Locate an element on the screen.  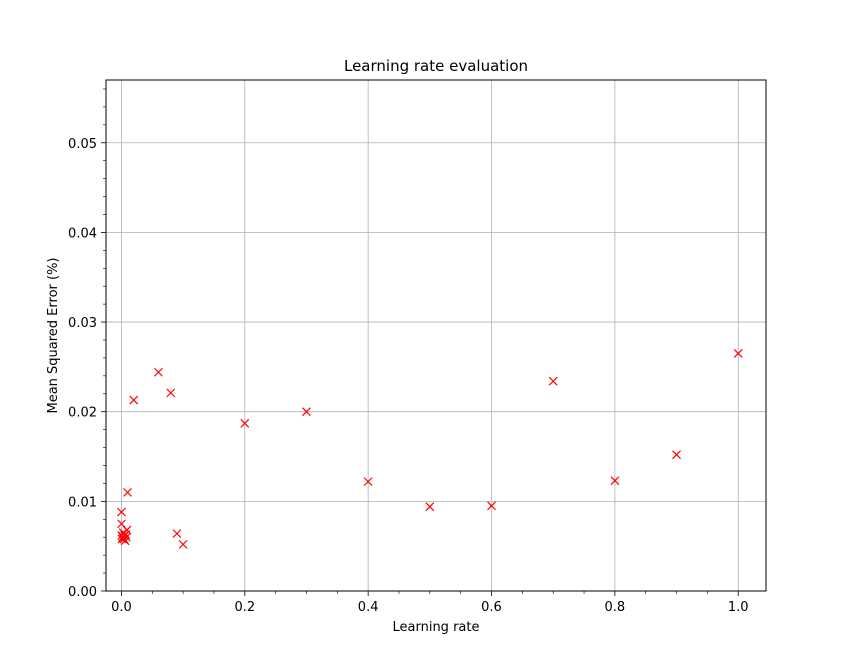
x-tick-label: 0.8 is located at coordinates (615, 607).